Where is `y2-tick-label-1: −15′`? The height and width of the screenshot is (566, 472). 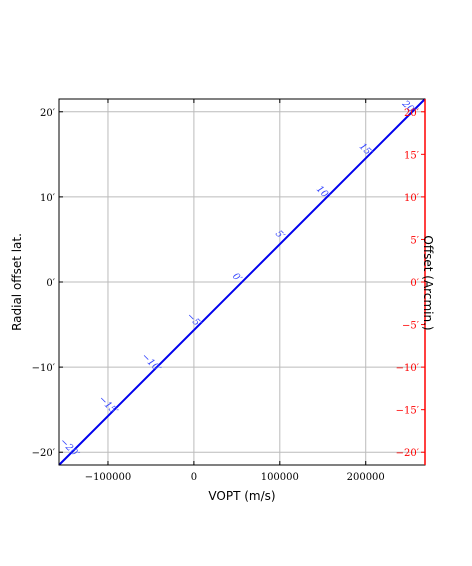 y2-tick-label-1: −15′ is located at coordinates (408, 411).